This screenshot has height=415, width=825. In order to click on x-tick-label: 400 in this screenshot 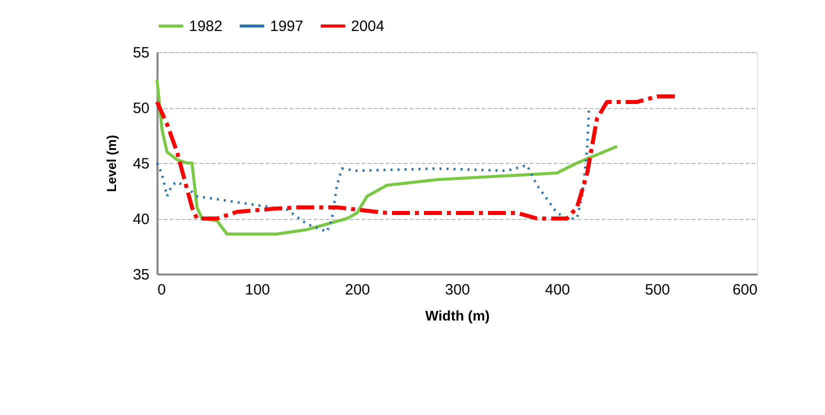, I will do `click(557, 290)`.